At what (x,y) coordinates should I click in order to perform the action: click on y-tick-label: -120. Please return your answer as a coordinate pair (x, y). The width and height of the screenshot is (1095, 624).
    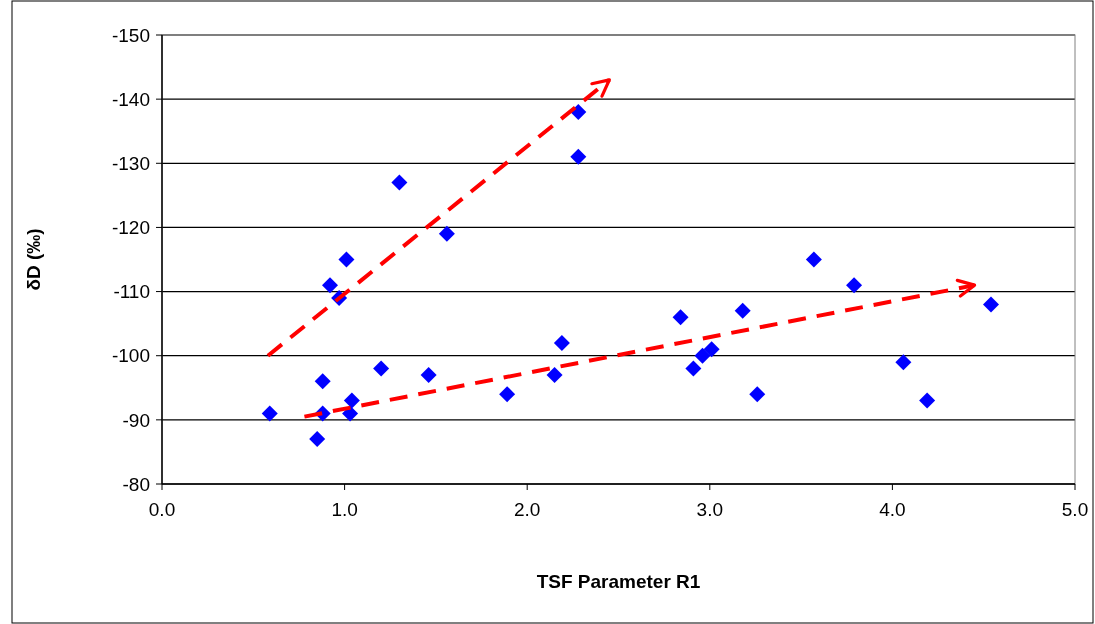
    Looking at the image, I should click on (130, 228).